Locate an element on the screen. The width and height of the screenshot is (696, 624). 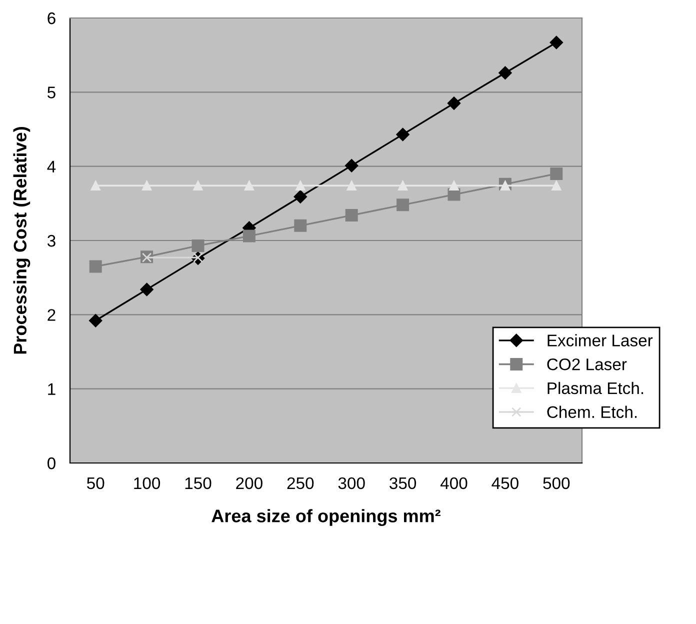
y-tick-label: 0 is located at coordinates (51, 463).